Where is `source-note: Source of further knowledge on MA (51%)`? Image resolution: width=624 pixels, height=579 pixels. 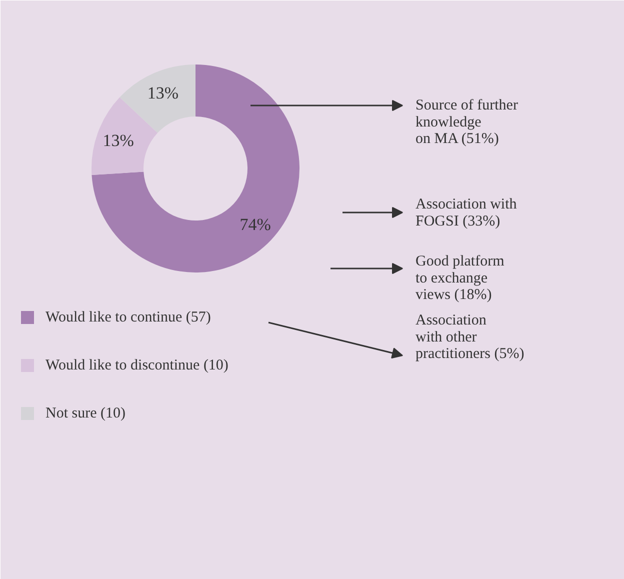
source-note: Source of further knowledge on MA (51%) is located at coordinates (467, 123).